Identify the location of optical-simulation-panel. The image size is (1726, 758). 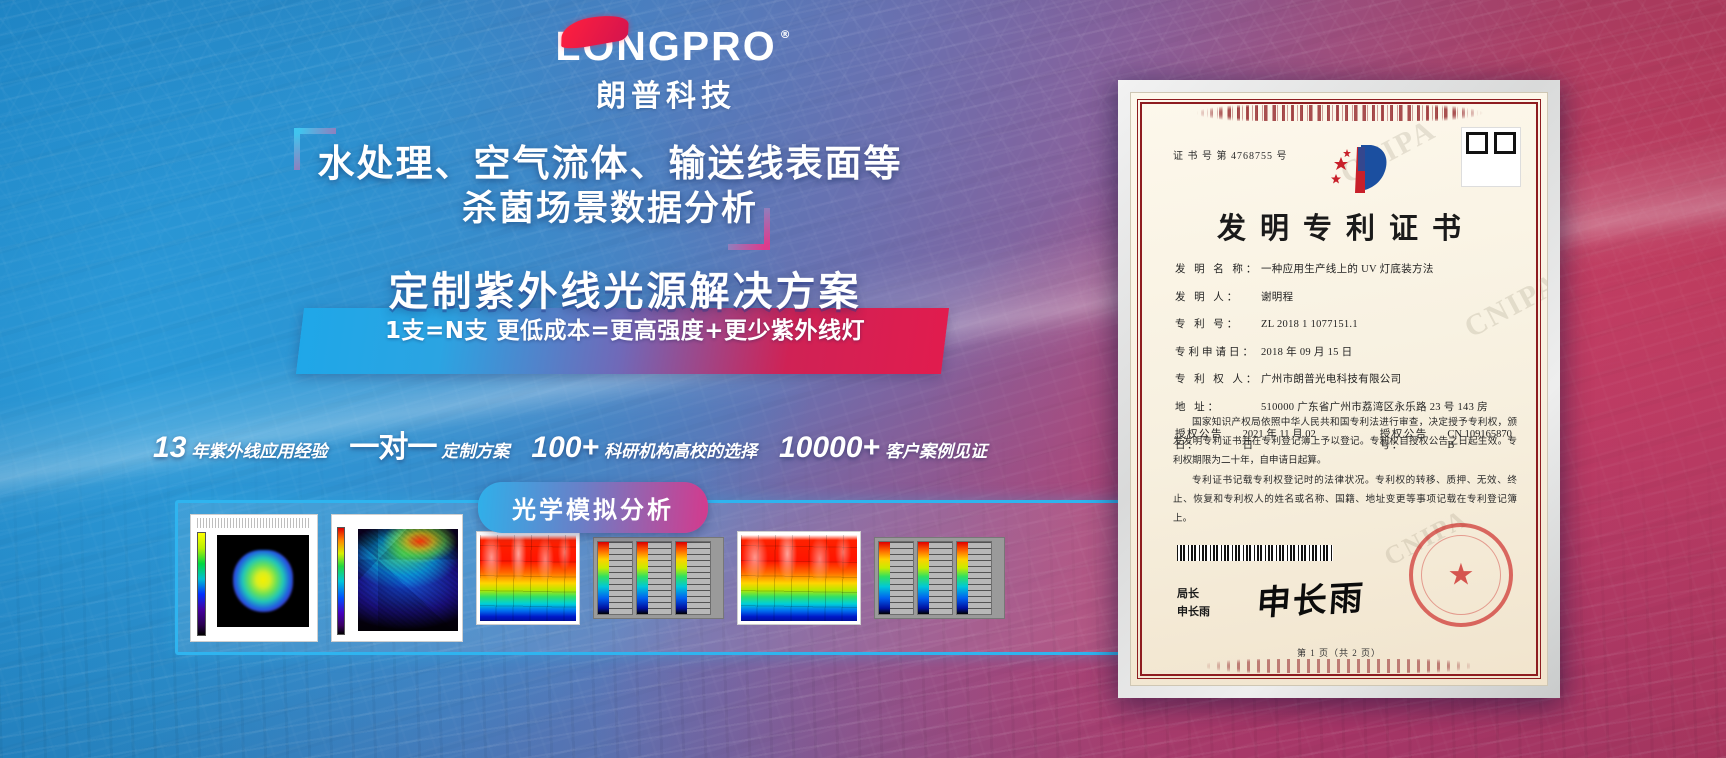
(715, 577).